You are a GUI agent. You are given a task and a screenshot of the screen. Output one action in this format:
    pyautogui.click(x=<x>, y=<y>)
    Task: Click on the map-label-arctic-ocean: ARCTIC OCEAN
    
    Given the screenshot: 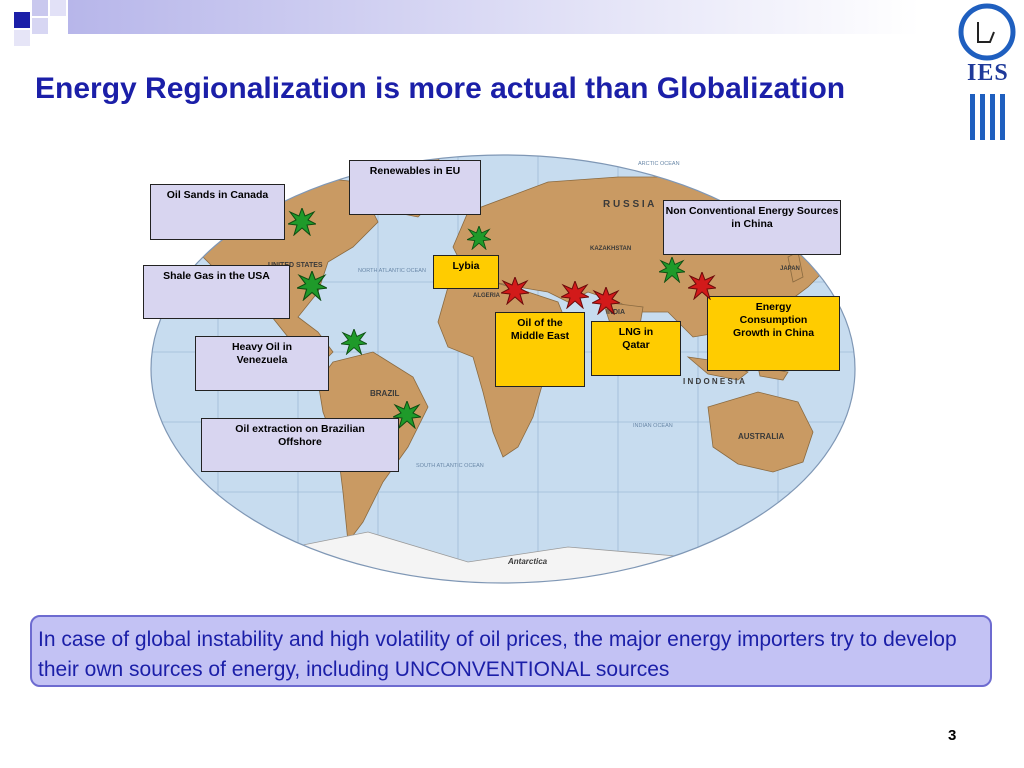 What is the action you would take?
    pyautogui.click(x=659, y=164)
    